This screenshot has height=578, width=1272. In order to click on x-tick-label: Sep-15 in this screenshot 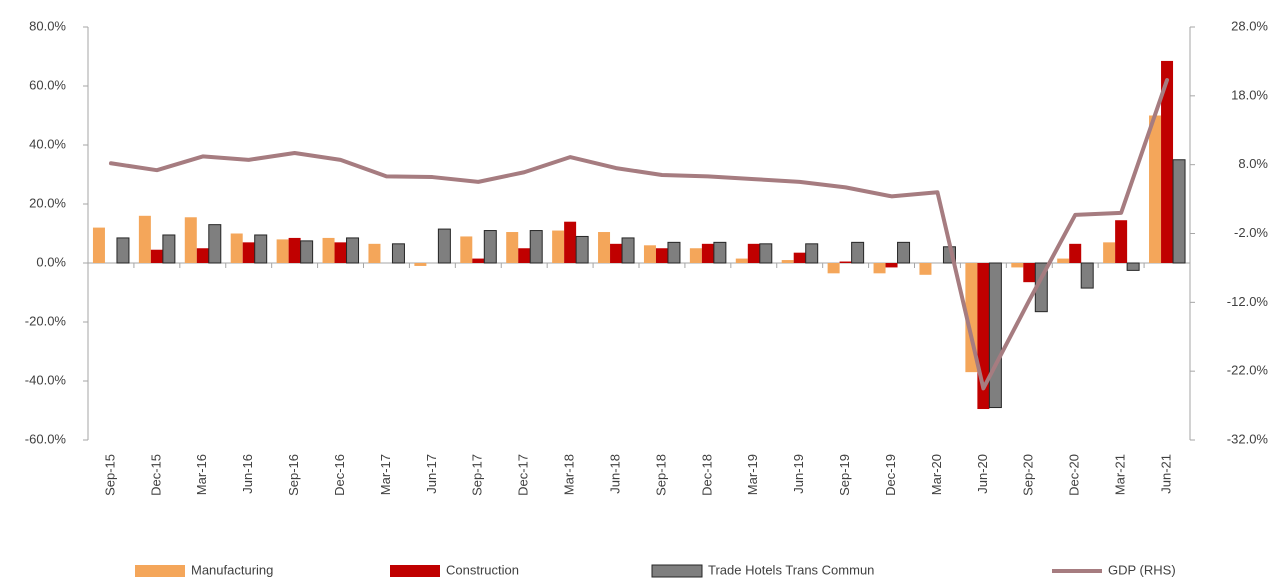, I will do `click(109, 475)`.